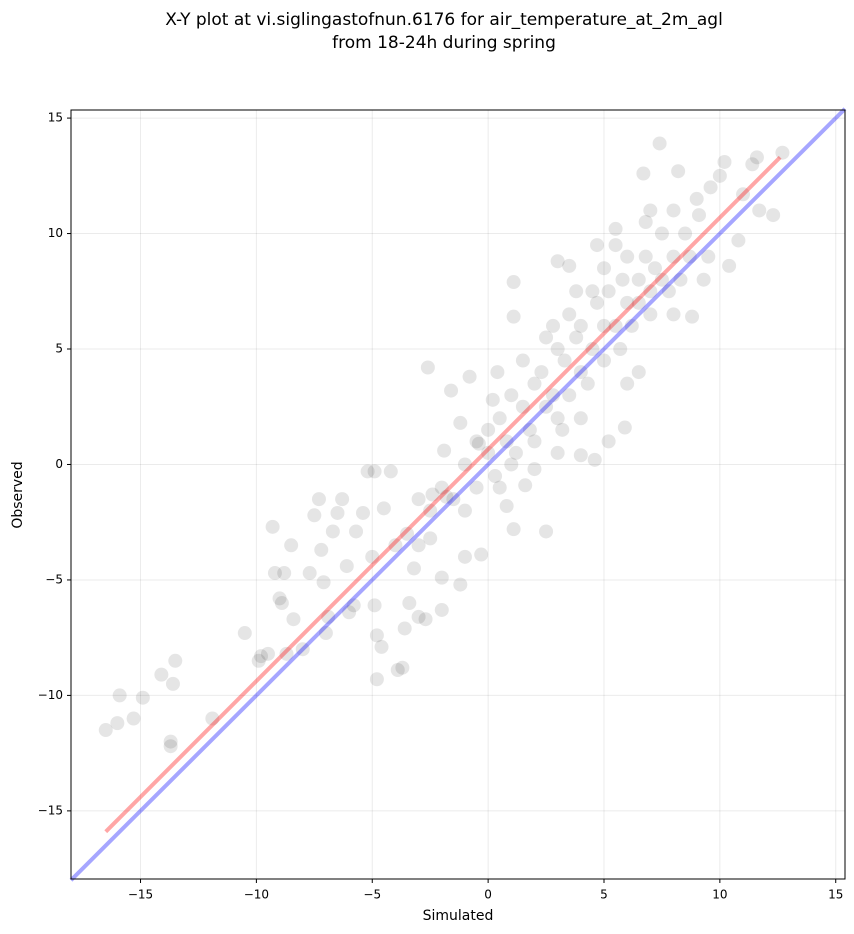 The height and width of the screenshot is (934, 854). Describe the element at coordinates (604, 895) in the screenshot. I see `x-tick-label: 5` at that location.